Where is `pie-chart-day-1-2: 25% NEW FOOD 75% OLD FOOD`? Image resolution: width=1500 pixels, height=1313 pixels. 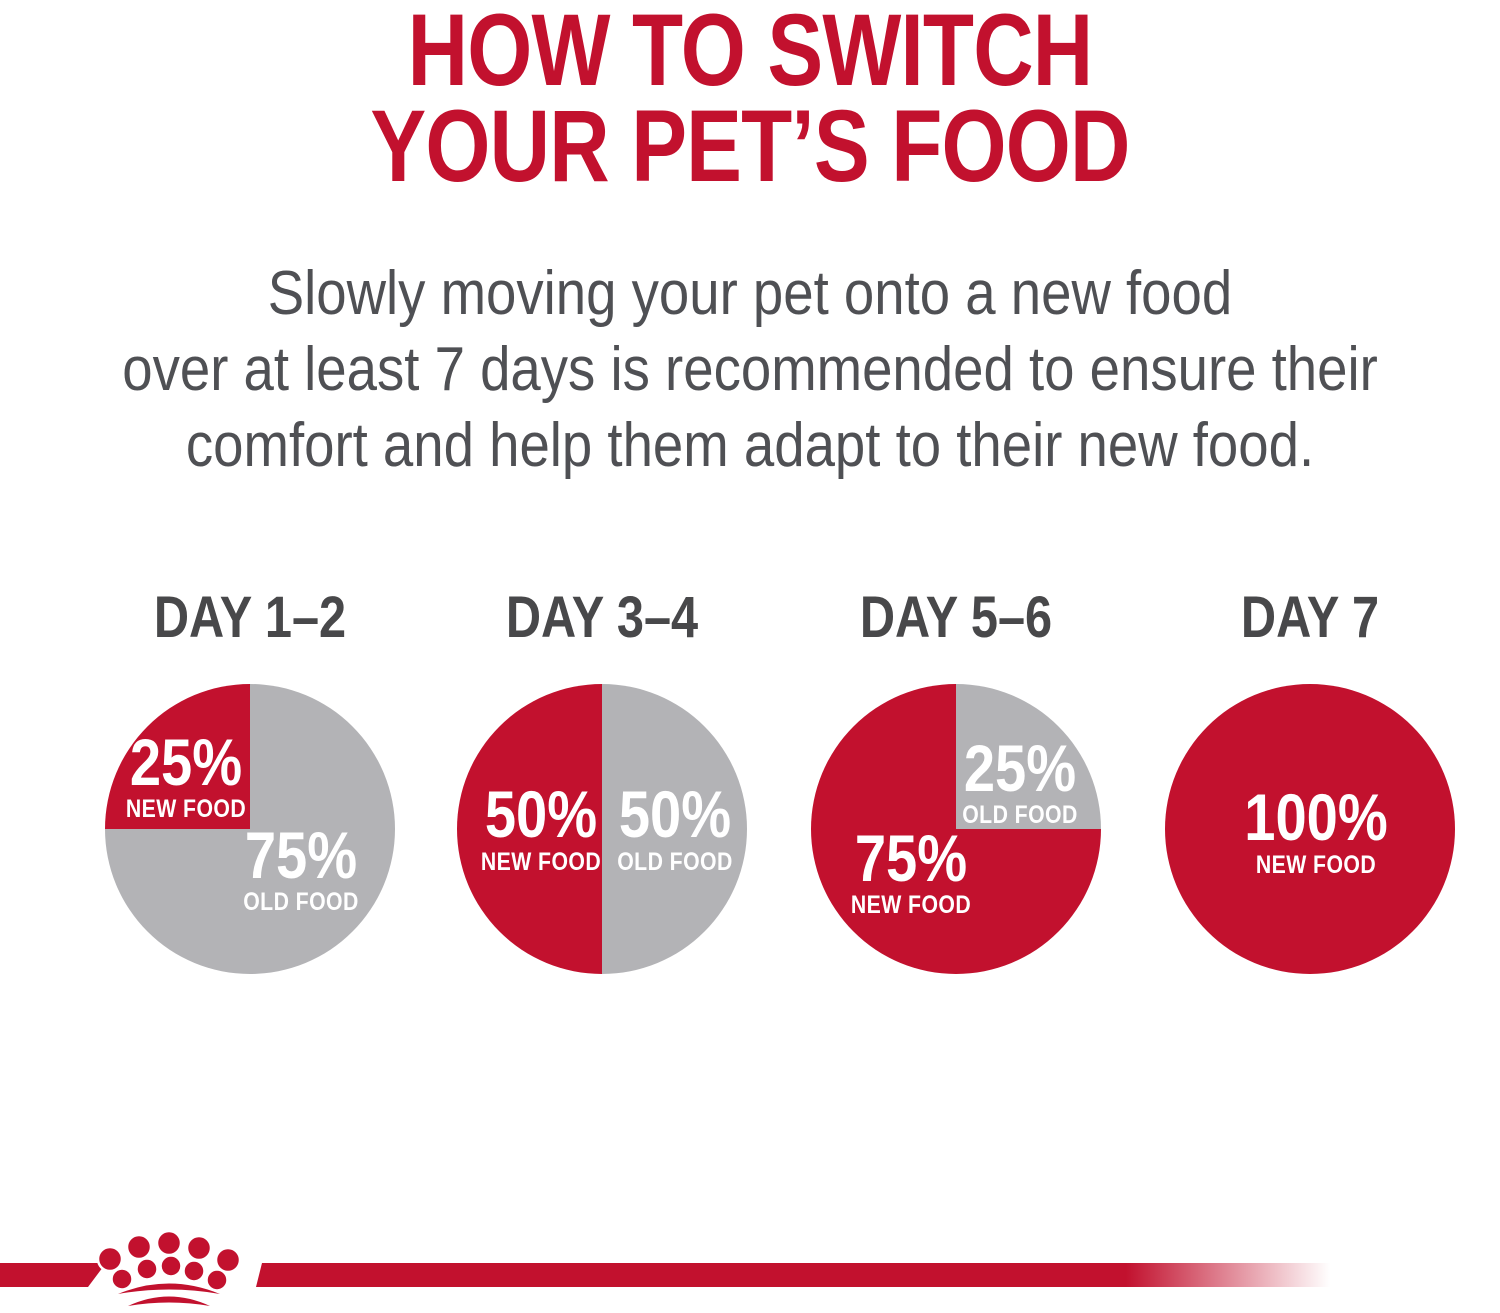
pie-chart-day-1-2: 25% NEW FOOD 75% OLD FOOD is located at coordinates (250, 829).